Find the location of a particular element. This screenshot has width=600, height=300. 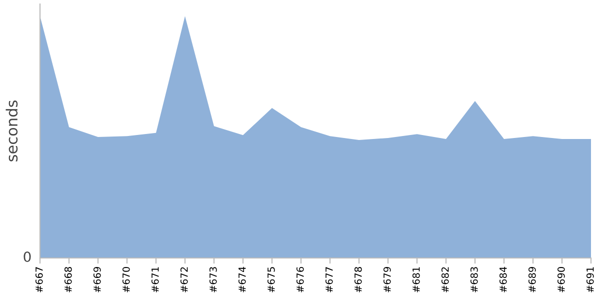

y-axis-title: seconds is located at coordinates (12, 131).